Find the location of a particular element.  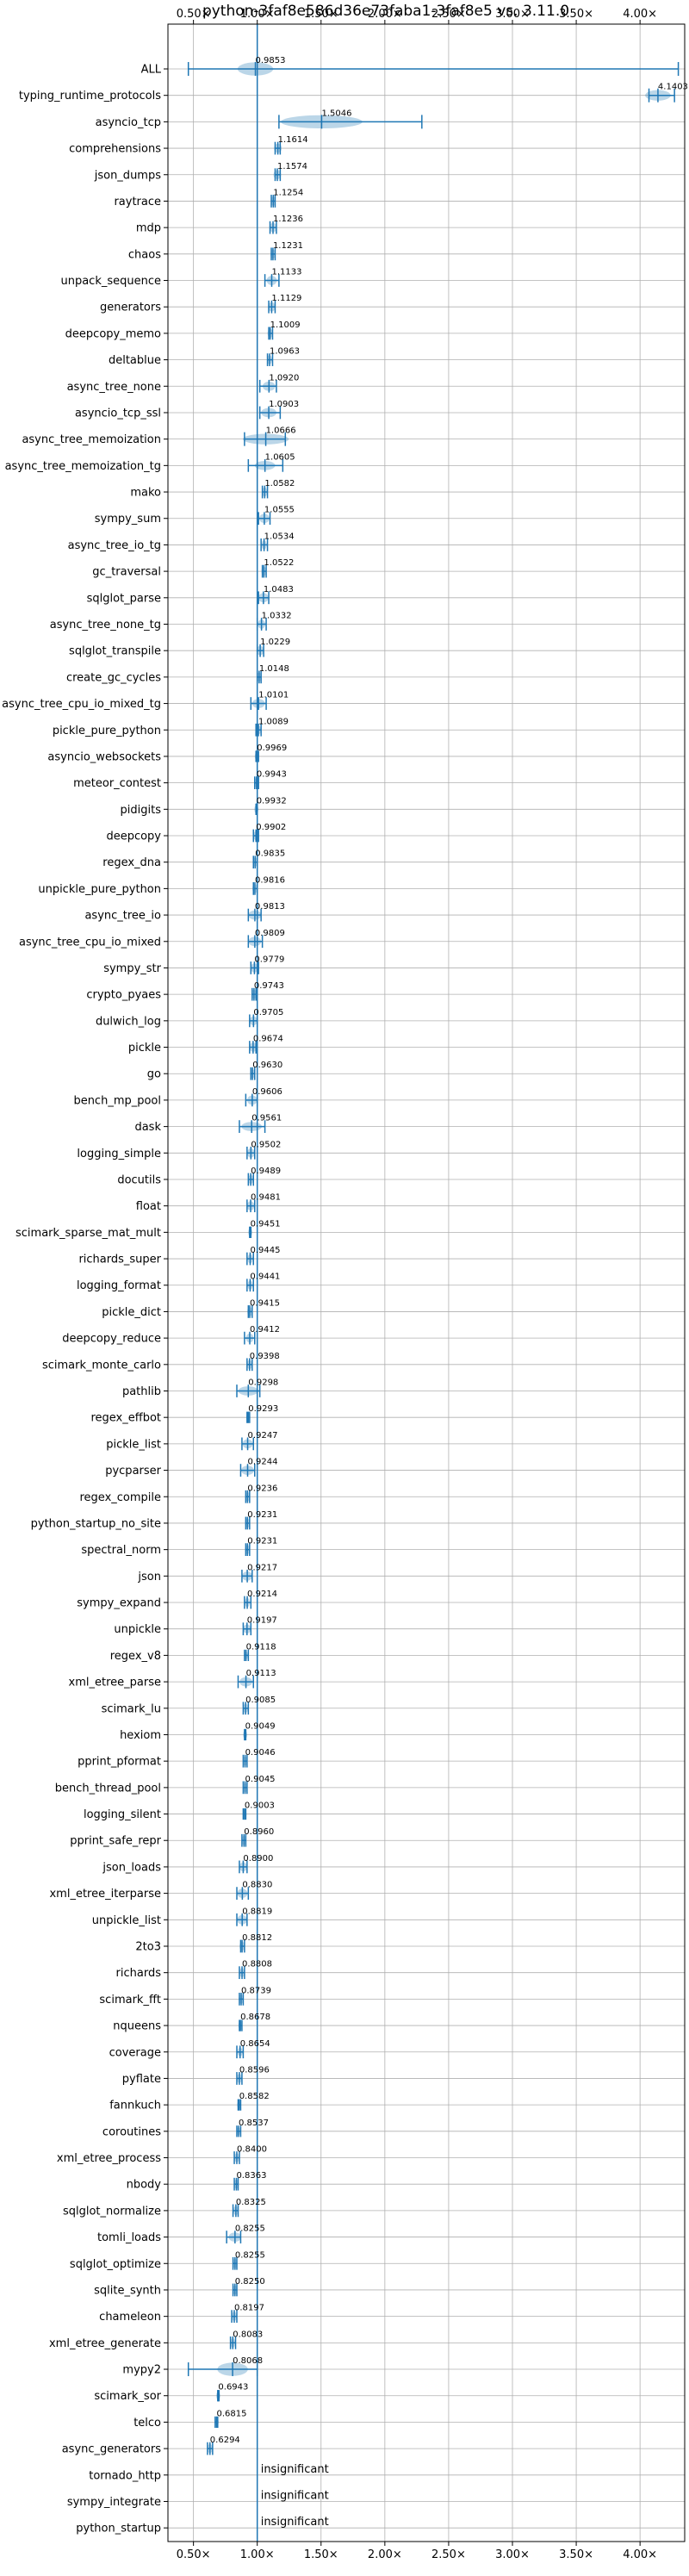

y-tick-label: generators is located at coordinates (130, 308).